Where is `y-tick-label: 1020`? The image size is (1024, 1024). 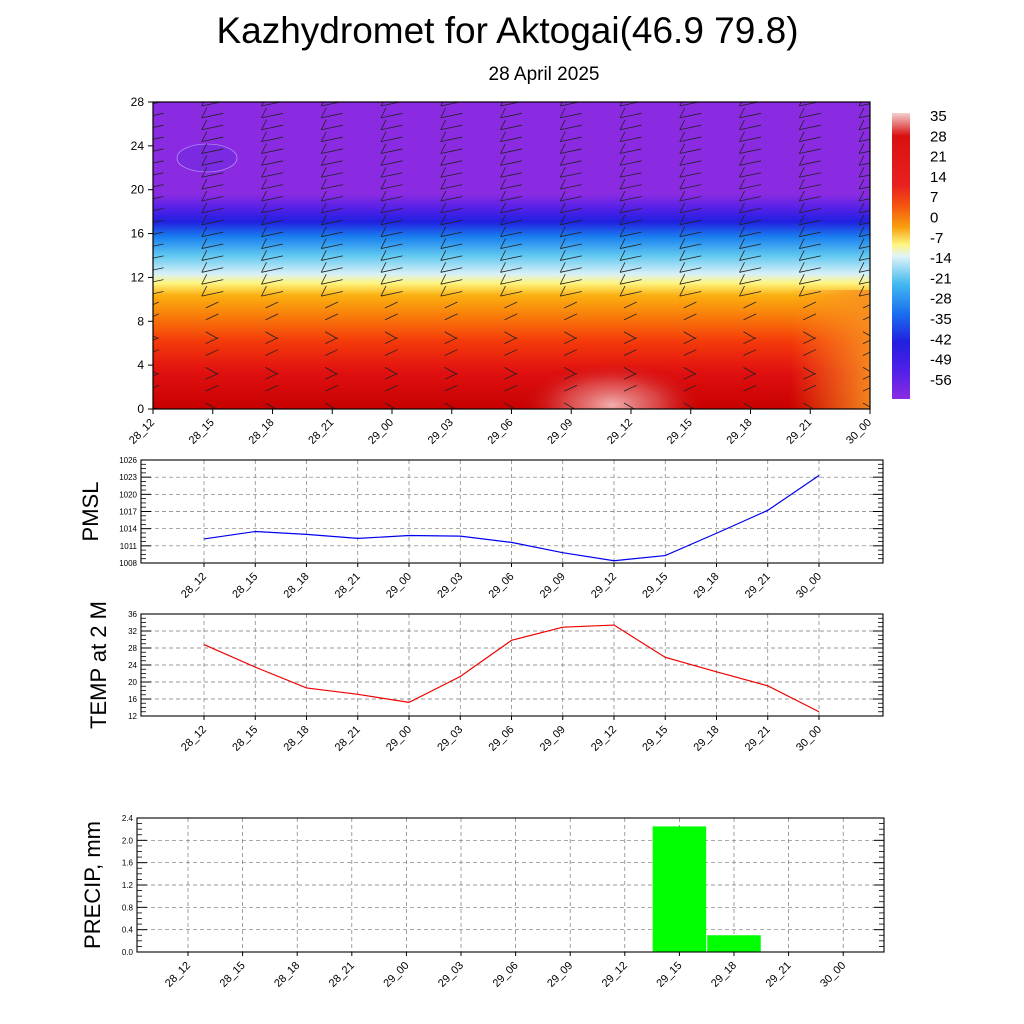 y-tick-label: 1020 is located at coordinates (128, 494).